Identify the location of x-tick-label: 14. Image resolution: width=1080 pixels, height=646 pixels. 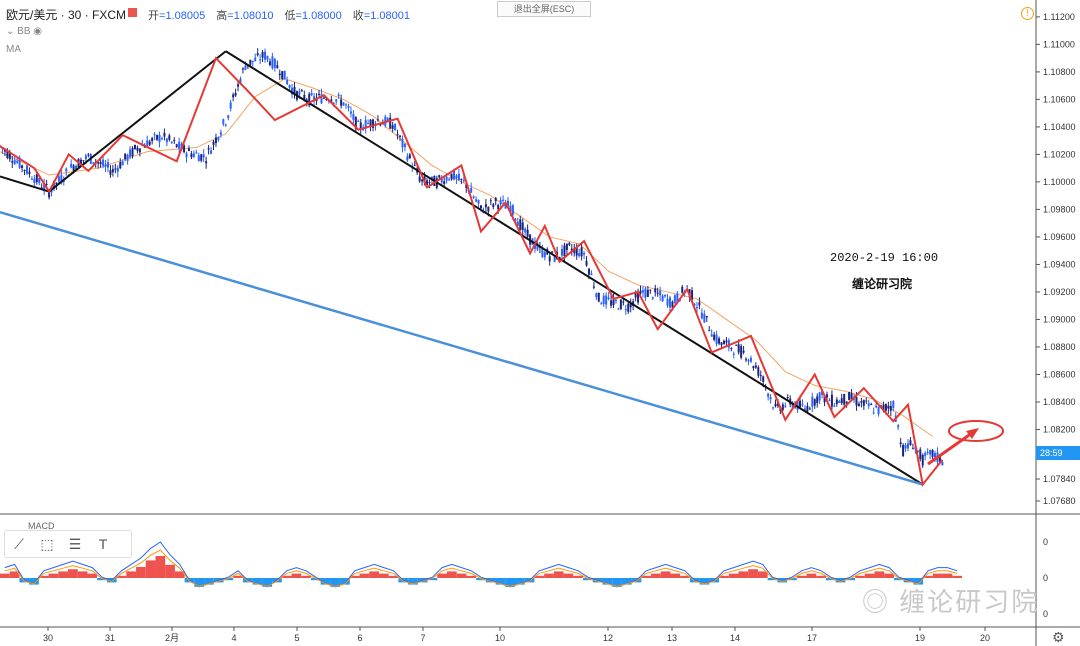
(735, 638).